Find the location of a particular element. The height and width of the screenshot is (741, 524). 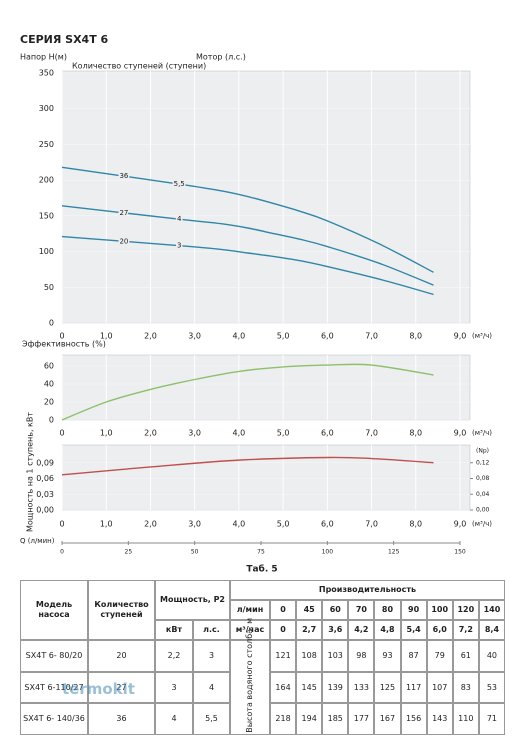

cell-text: 121 is located at coordinates (283, 656).